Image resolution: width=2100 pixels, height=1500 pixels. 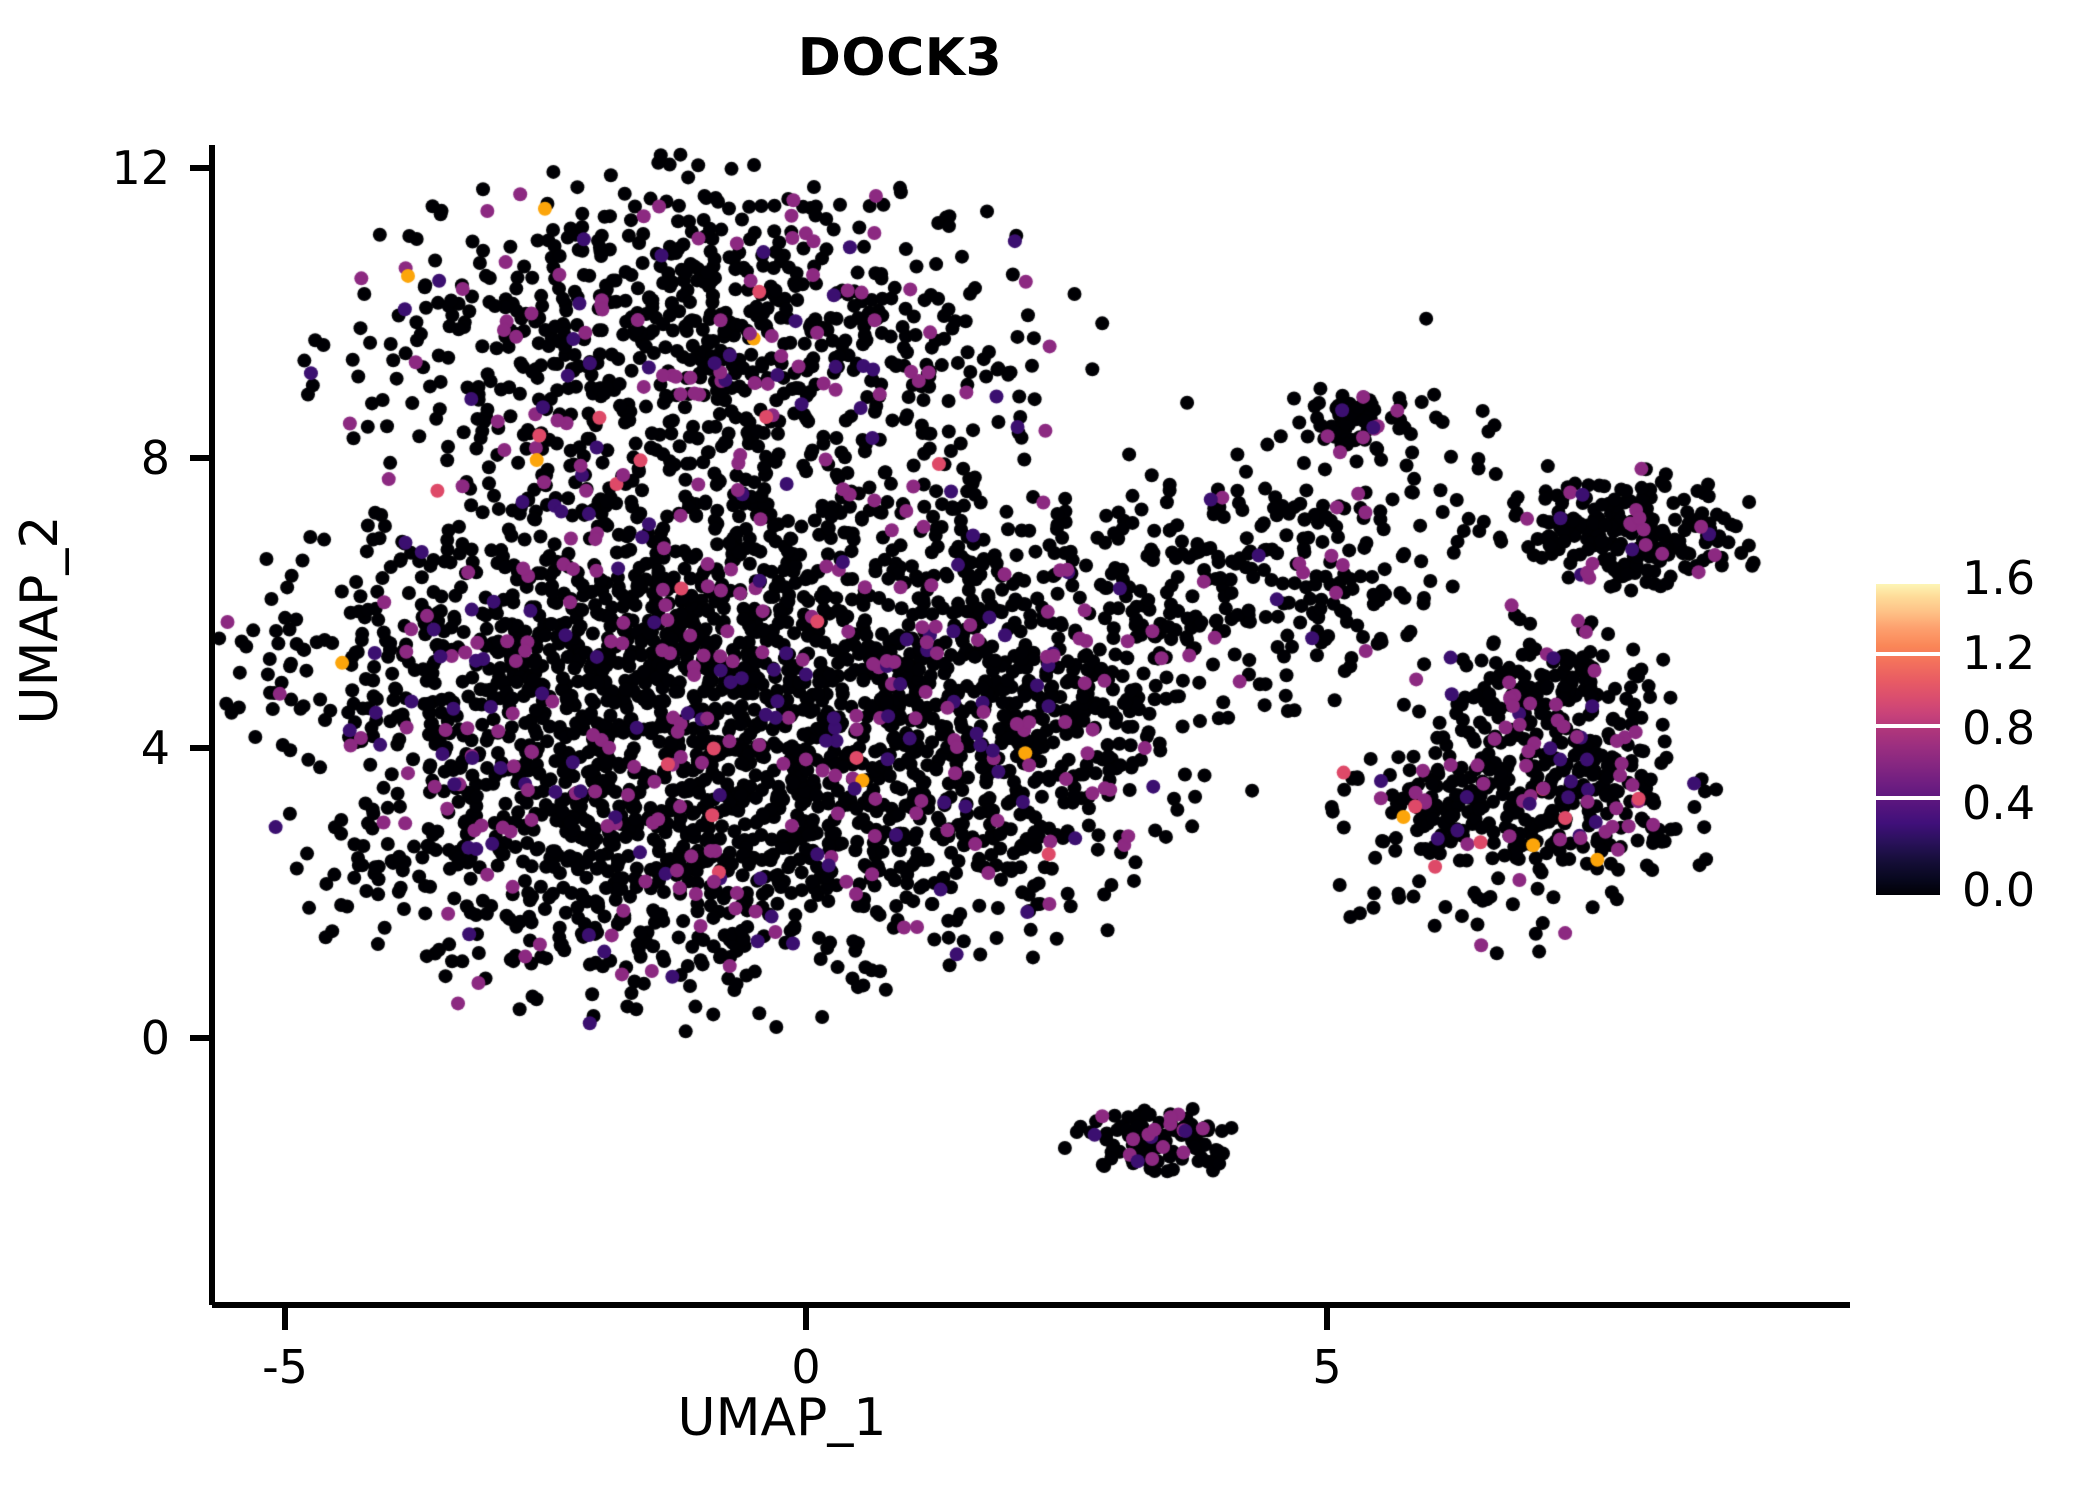 What do you see at coordinates (1999, 653) in the screenshot?
I see `colorbar-label-1.2: 1.2` at bounding box center [1999, 653].